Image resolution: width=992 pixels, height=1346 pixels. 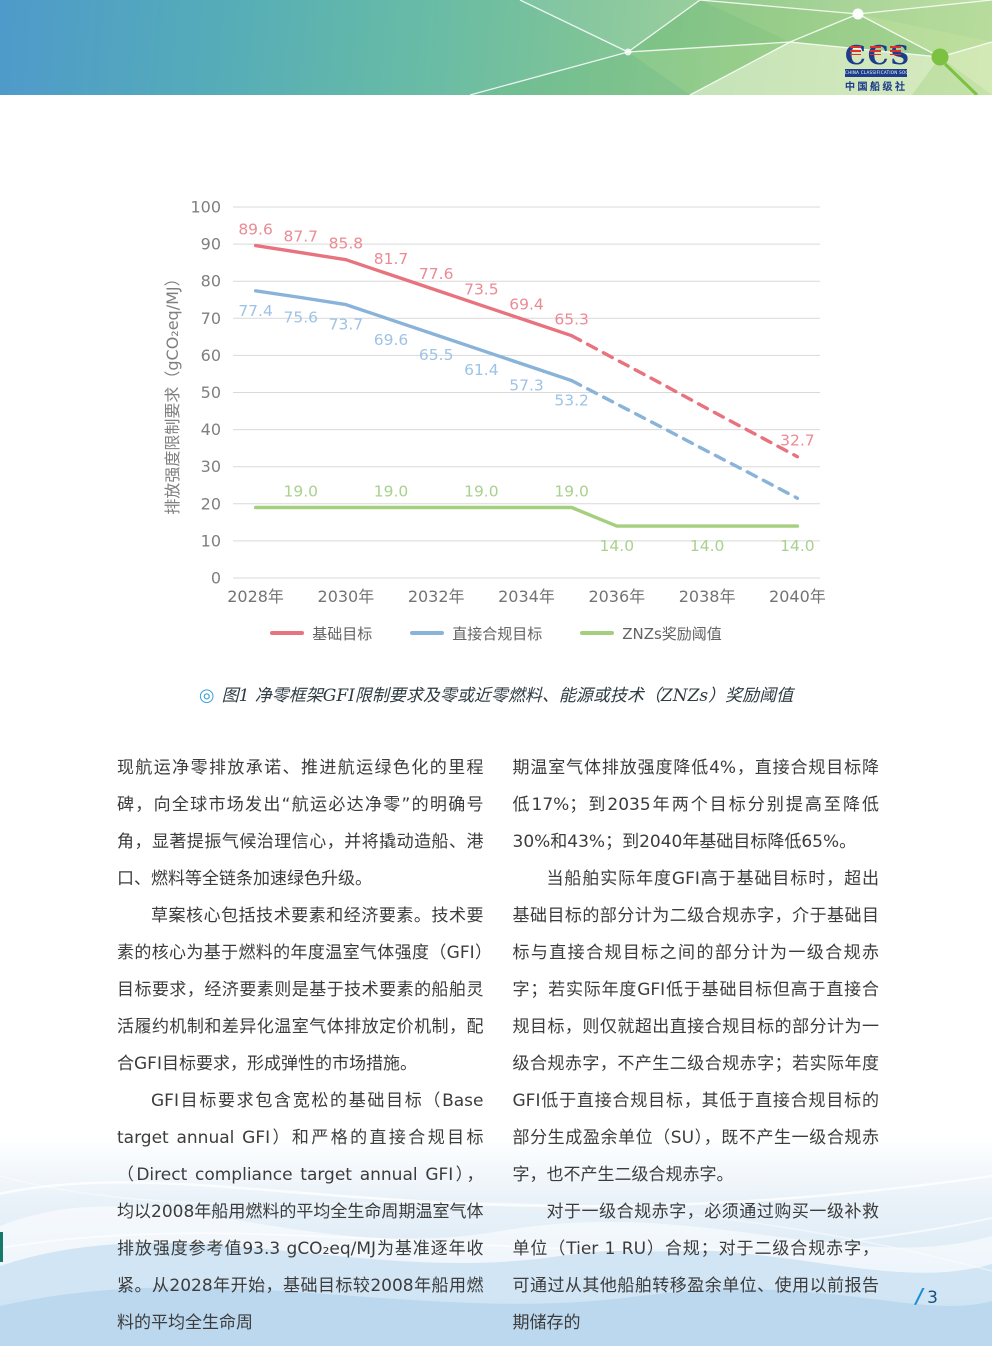 What do you see at coordinates (206, 695) in the screenshot?
I see `caption-marker-icon: ◎` at bounding box center [206, 695].